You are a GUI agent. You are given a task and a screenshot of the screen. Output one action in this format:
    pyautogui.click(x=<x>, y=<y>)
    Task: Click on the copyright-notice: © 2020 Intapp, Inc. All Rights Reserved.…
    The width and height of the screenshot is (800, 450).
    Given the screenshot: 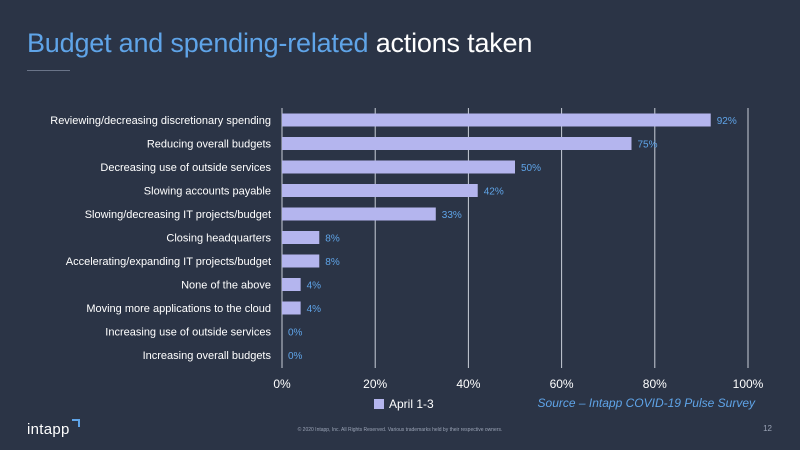 What is the action you would take?
    pyautogui.click(x=400, y=430)
    